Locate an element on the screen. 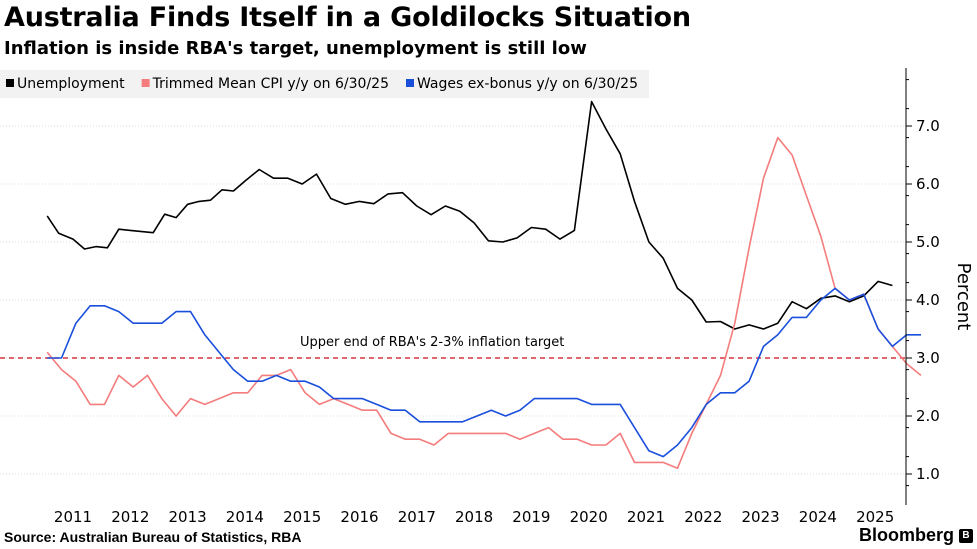  legend-background is located at coordinates (324, 84).